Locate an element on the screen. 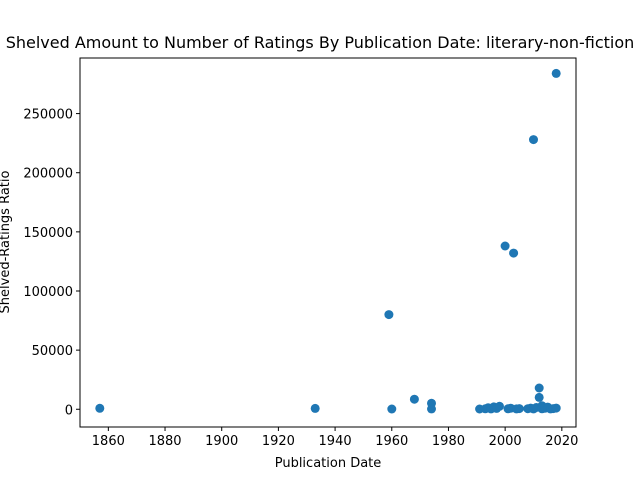  x-tick-label-1: 1880 is located at coordinates (164, 441).